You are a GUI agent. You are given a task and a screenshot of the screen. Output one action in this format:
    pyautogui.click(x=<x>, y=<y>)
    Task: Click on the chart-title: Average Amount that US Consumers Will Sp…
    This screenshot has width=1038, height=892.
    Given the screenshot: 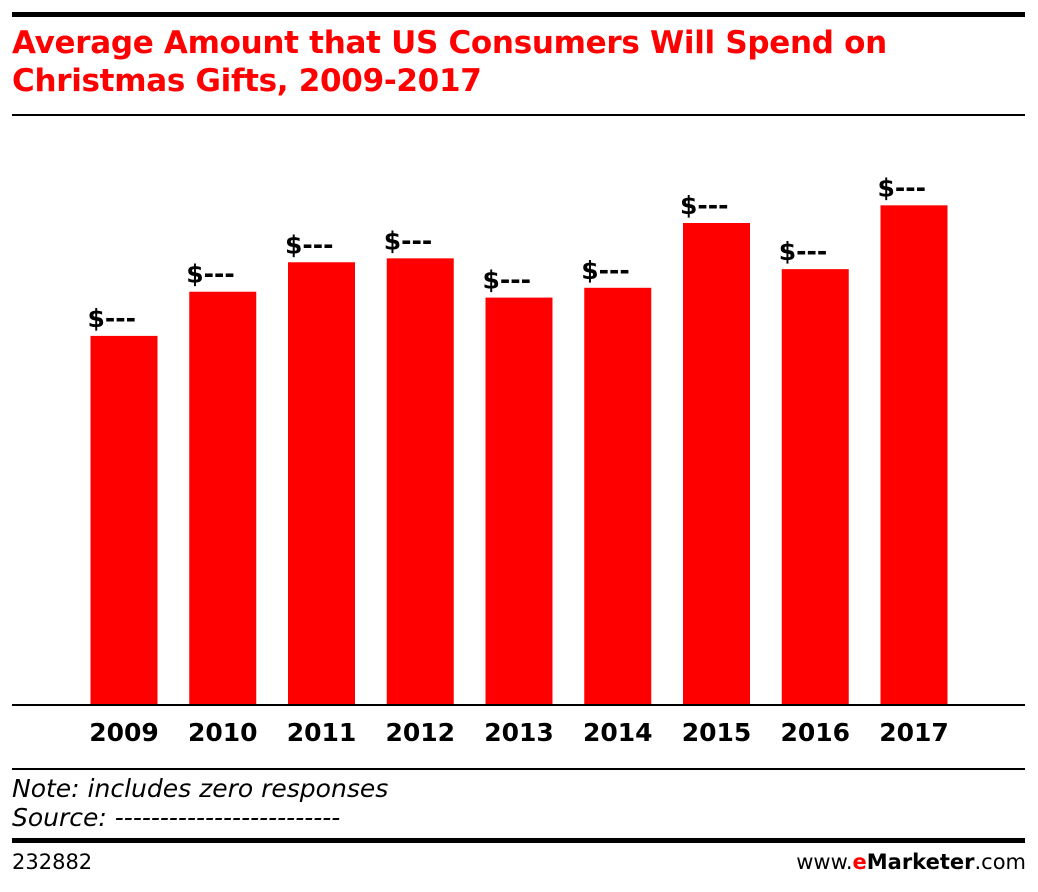 What is the action you would take?
    pyautogui.click(x=449, y=62)
    